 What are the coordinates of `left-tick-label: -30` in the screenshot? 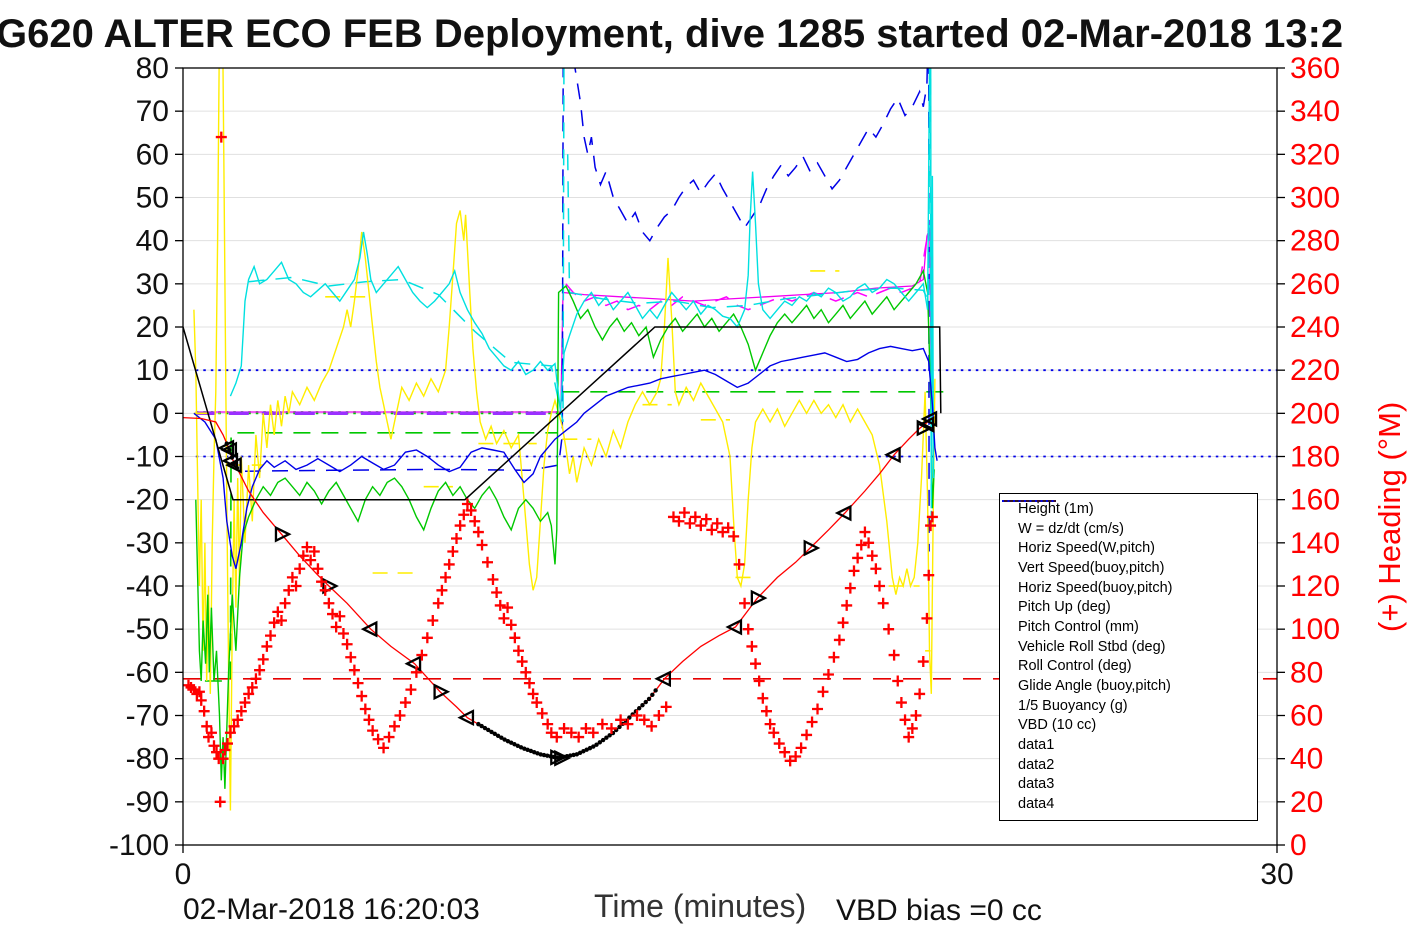 It's located at (147, 543).